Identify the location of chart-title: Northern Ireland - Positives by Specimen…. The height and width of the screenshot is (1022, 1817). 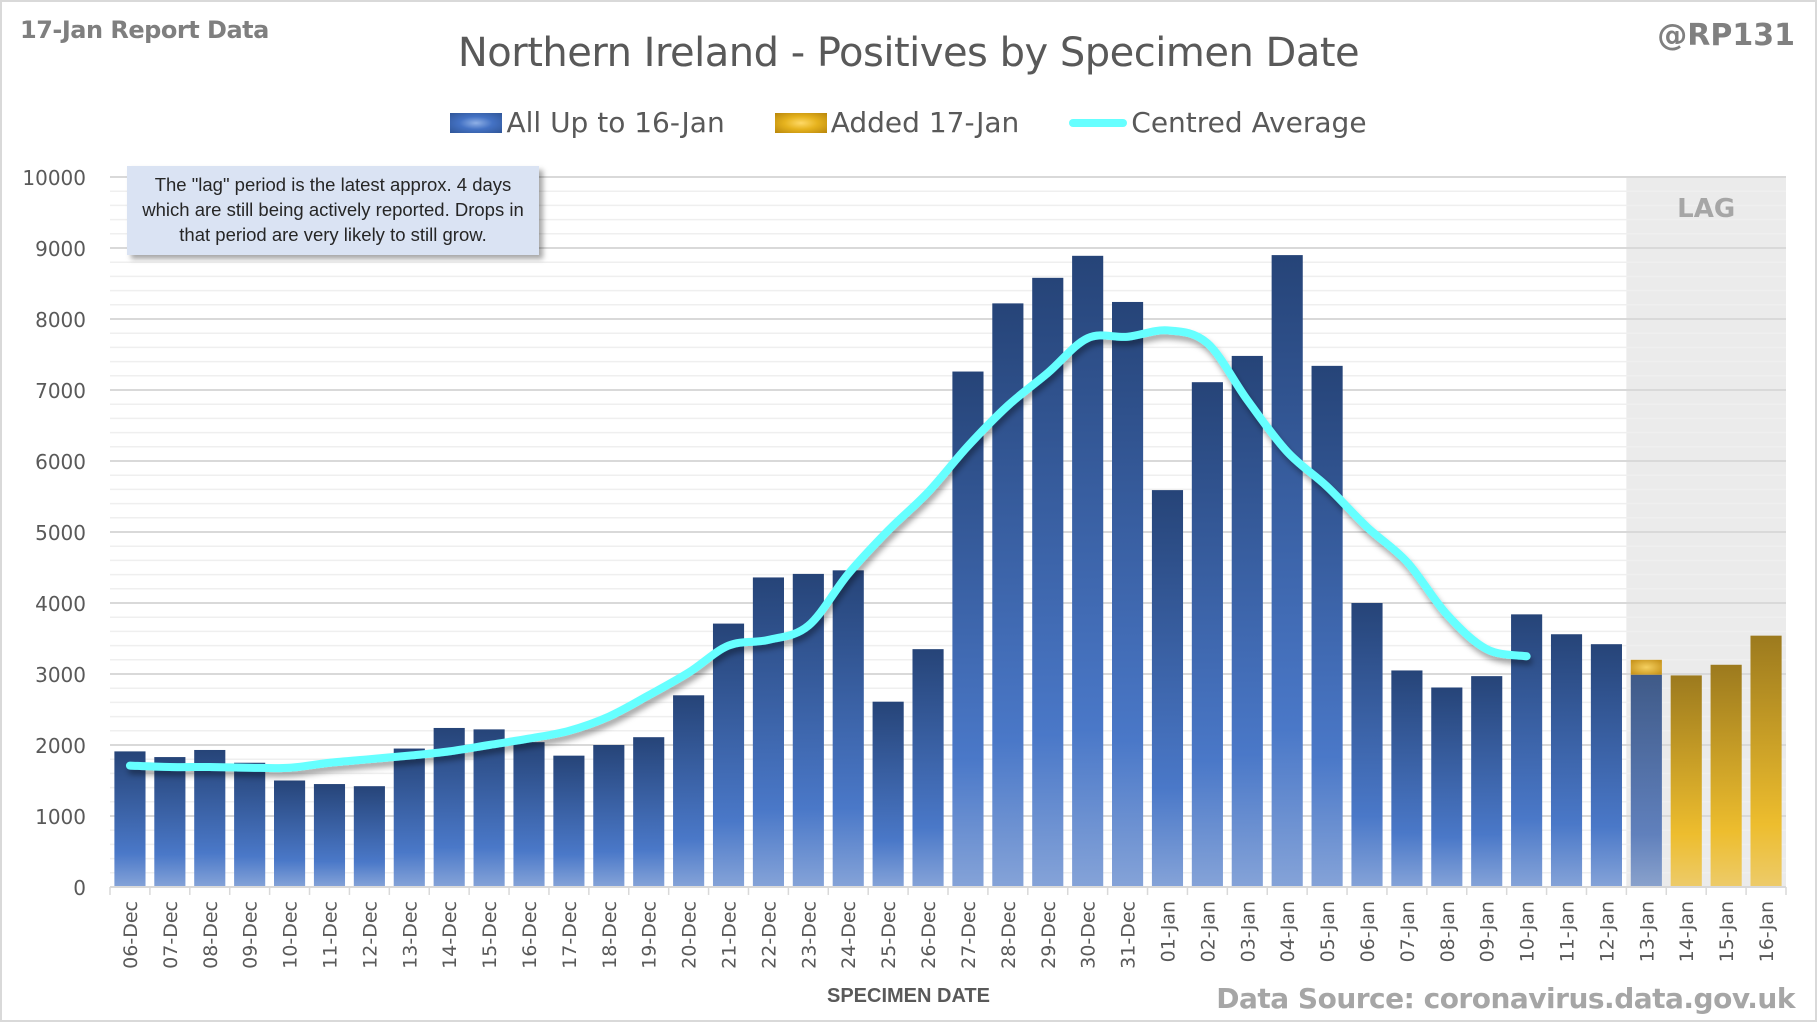
(908, 53).